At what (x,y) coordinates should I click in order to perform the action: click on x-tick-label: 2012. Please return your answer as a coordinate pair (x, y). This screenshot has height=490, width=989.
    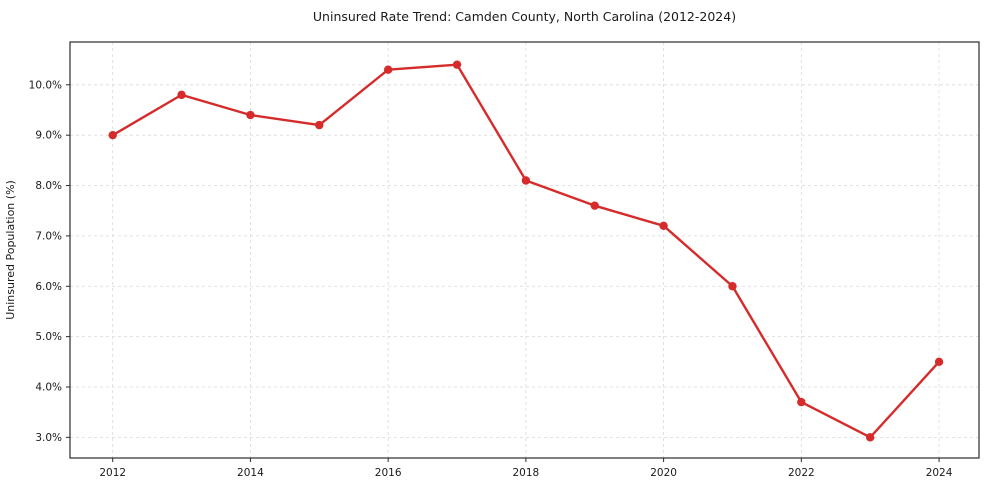
    Looking at the image, I should click on (112, 473).